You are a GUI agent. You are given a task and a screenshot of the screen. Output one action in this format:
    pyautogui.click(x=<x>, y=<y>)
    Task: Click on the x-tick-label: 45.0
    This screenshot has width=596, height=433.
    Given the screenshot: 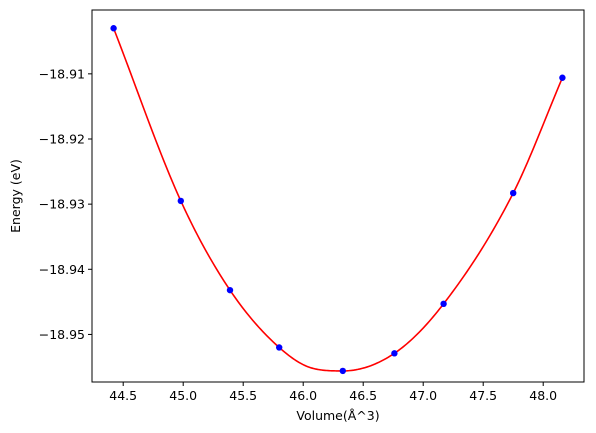 What is the action you would take?
    pyautogui.click(x=183, y=395)
    